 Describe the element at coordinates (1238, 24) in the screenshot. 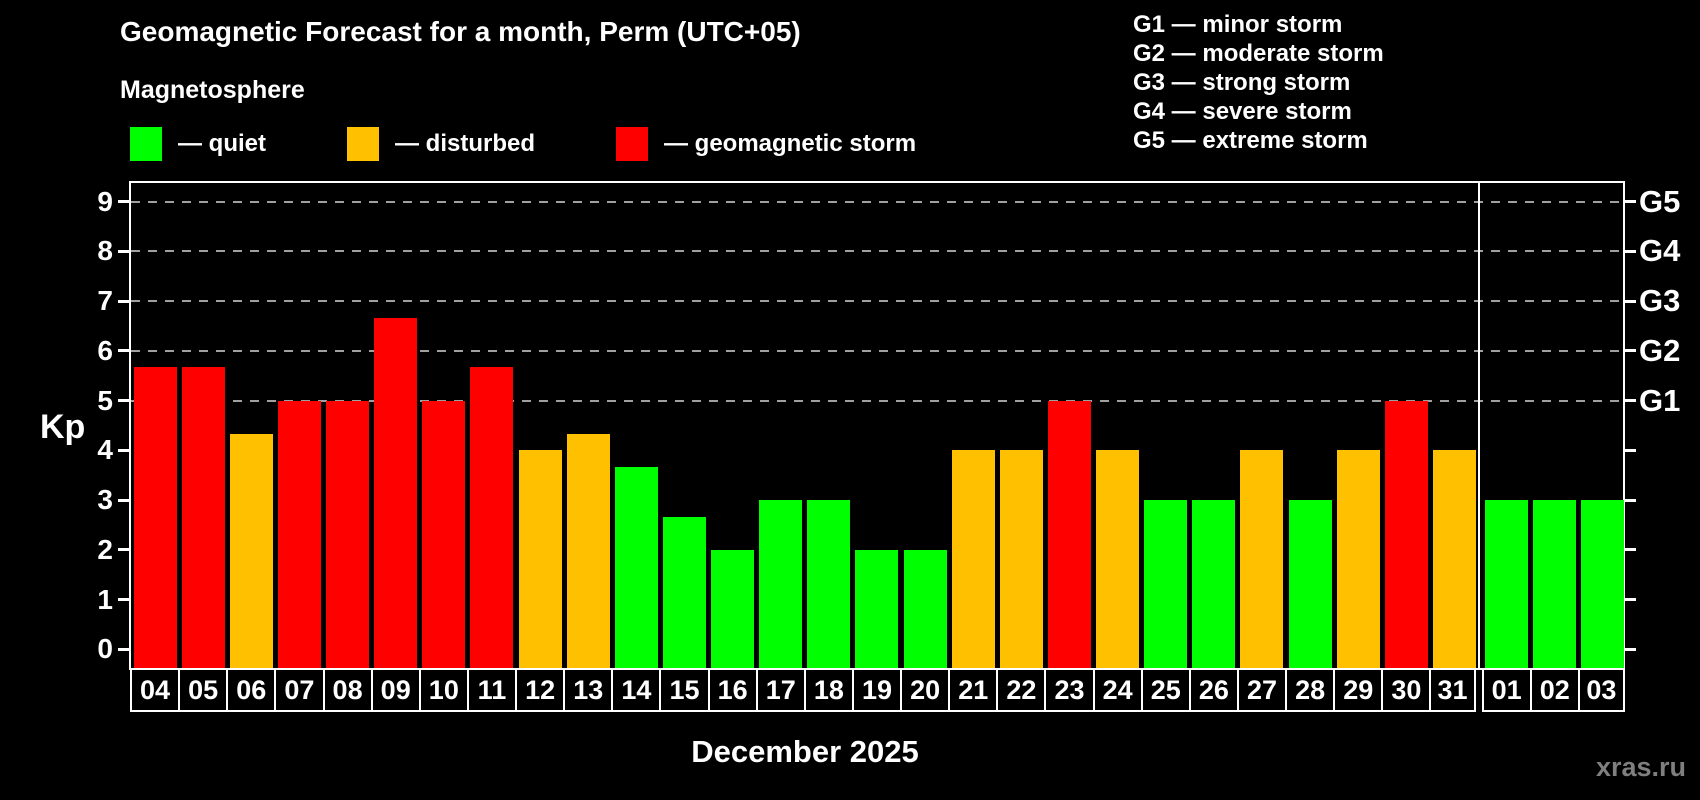

I see `g-legend-line-g1: G1 — minor storm` at that location.